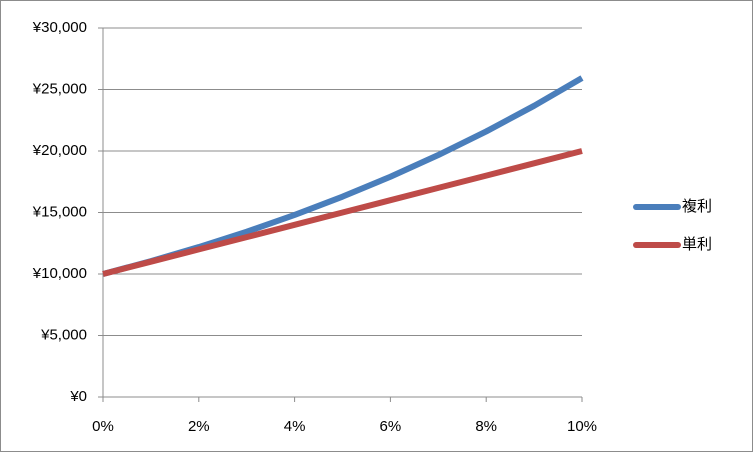 This screenshot has width=753, height=452. Describe the element at coordinates (59, 27) in the screenshot. I see `y-tick-label: ¥30,000` at that location.